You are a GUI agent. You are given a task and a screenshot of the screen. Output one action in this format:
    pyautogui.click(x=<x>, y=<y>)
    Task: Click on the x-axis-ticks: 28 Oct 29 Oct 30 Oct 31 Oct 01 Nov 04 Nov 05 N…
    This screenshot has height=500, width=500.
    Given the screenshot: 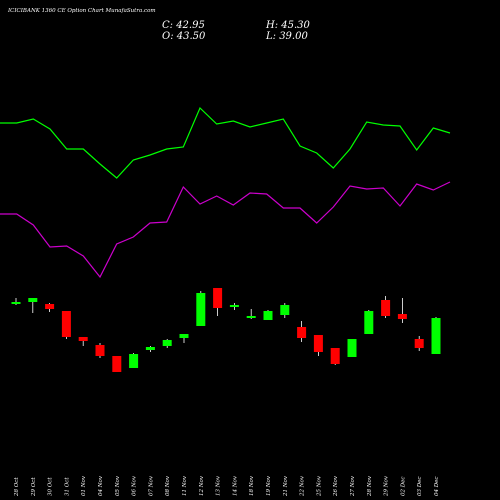 What is the action you would take?
    pyautogui.click(x=227, y=486)
    